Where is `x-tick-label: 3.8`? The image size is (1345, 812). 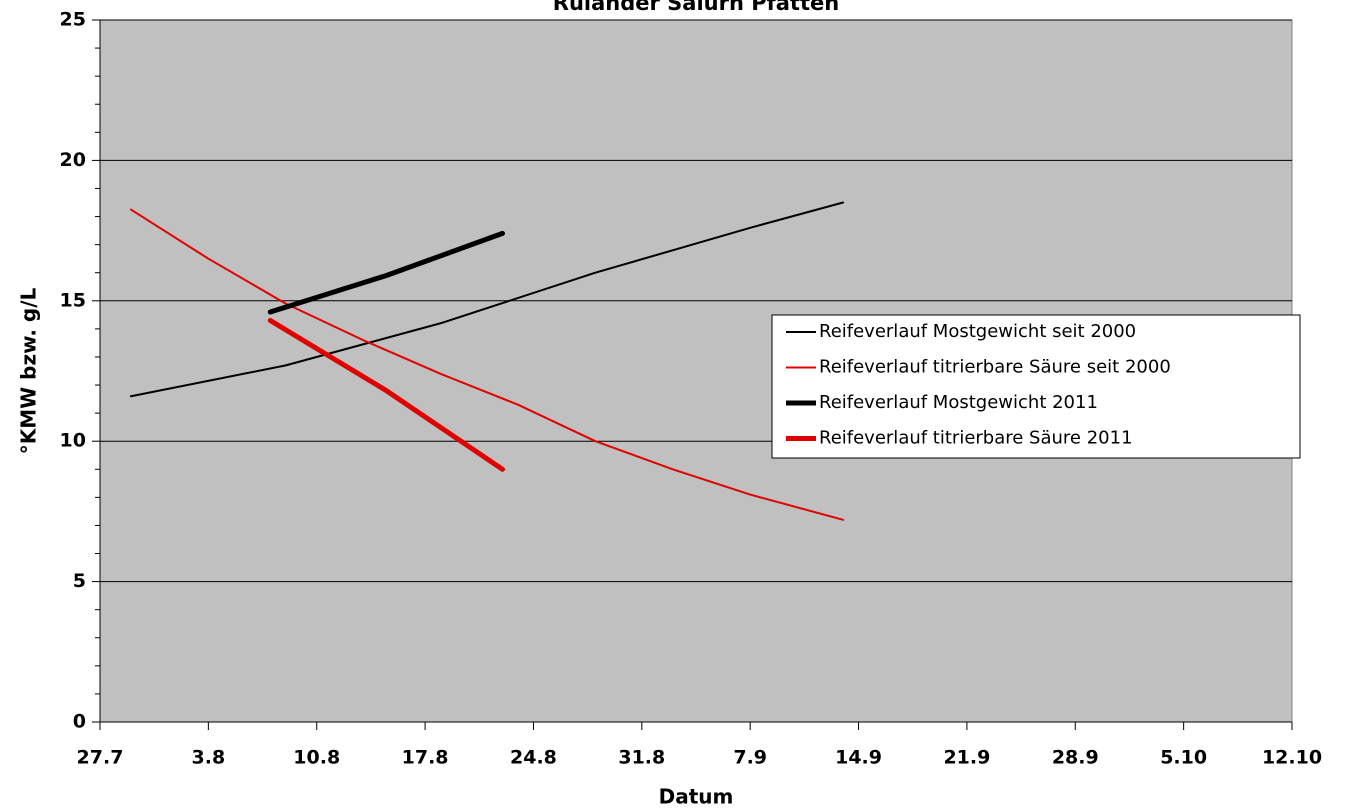
x-tick-label: 3.8 is located at coordinates (209, 758).